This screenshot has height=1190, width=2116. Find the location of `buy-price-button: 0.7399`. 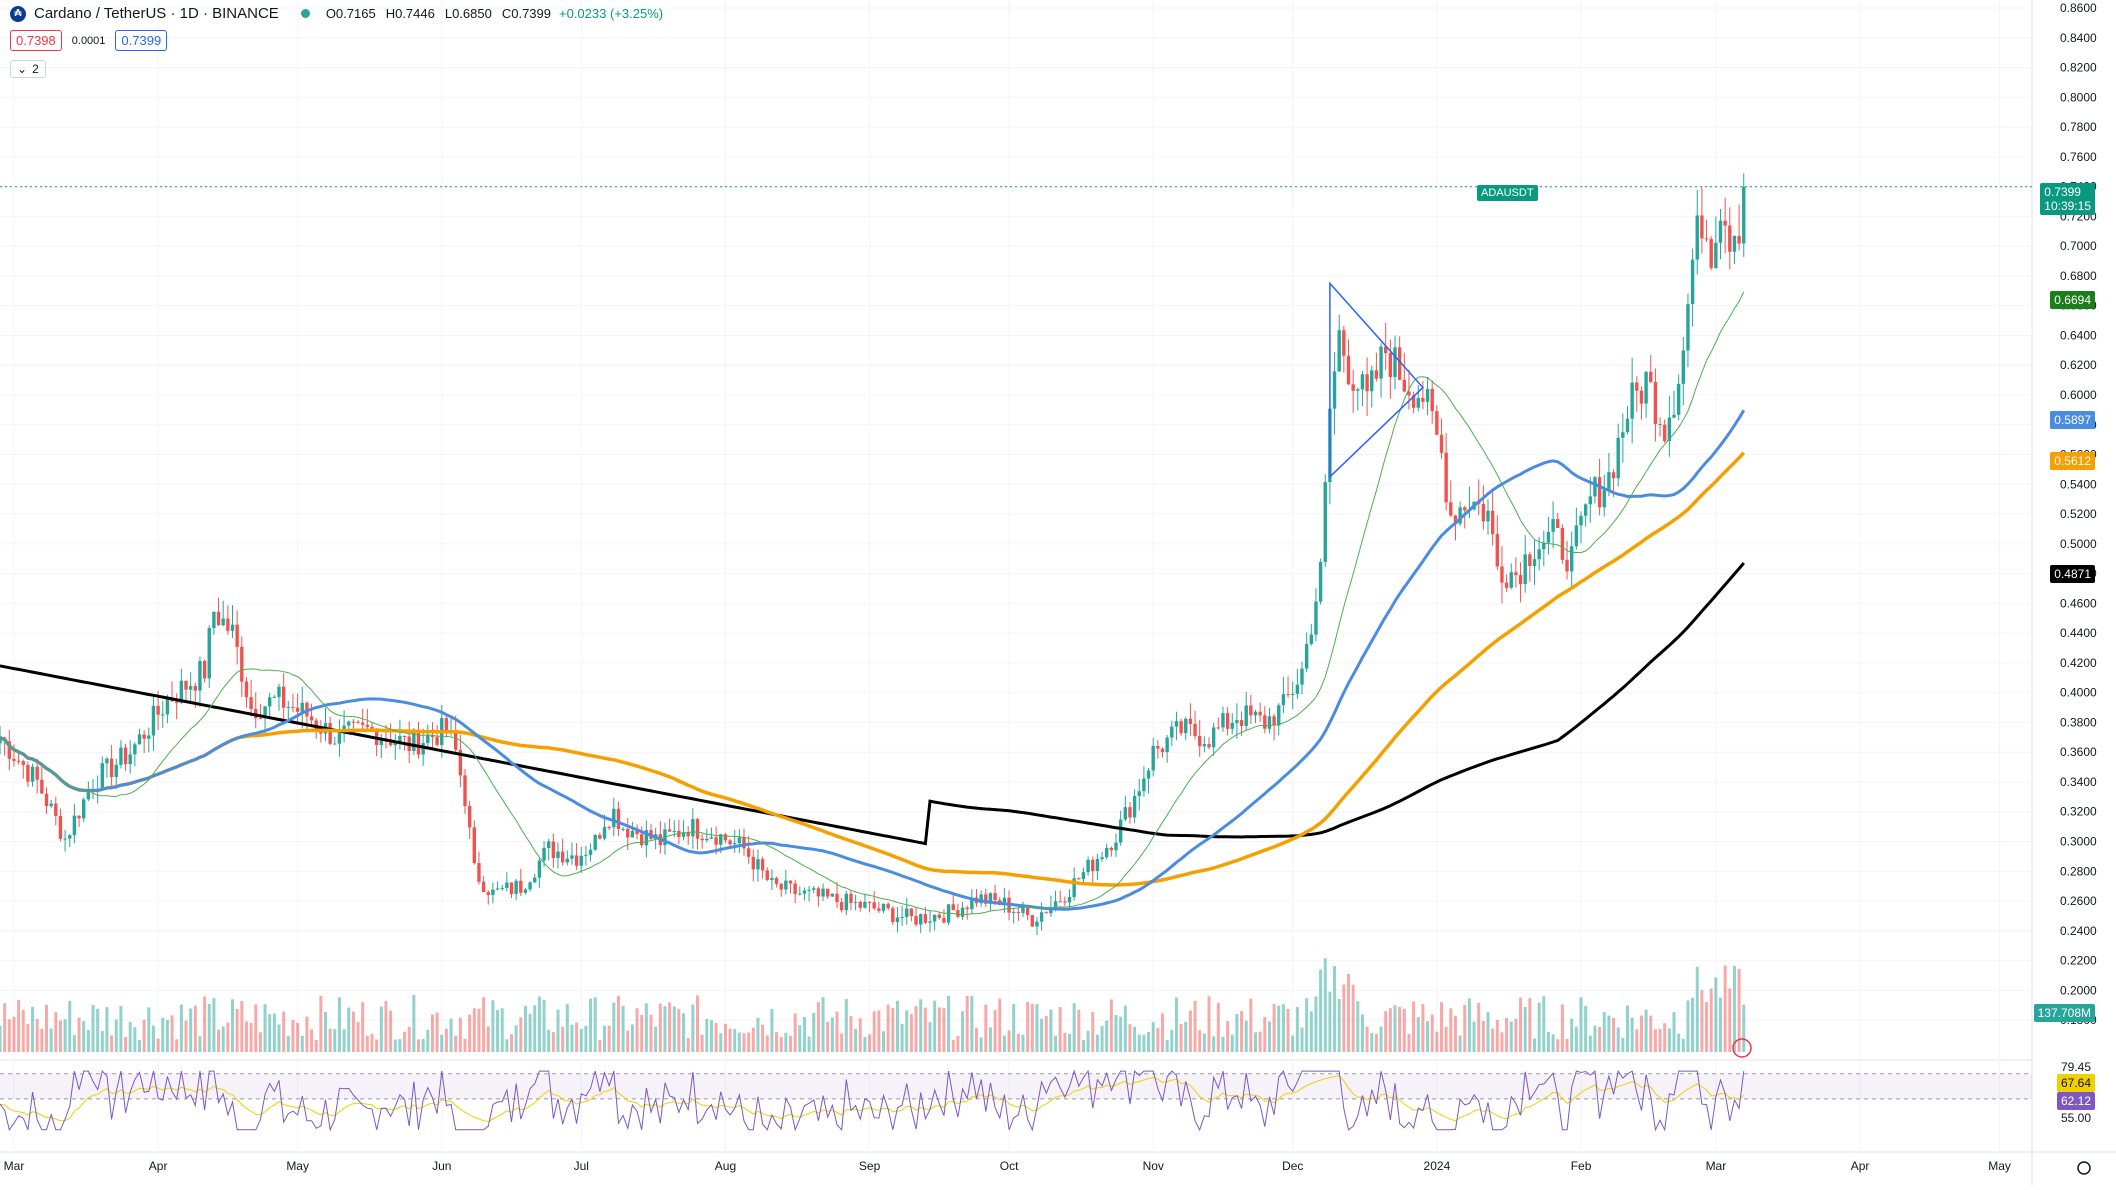

buy-price-button: 0.7399 is located at coordinates (141, 40).